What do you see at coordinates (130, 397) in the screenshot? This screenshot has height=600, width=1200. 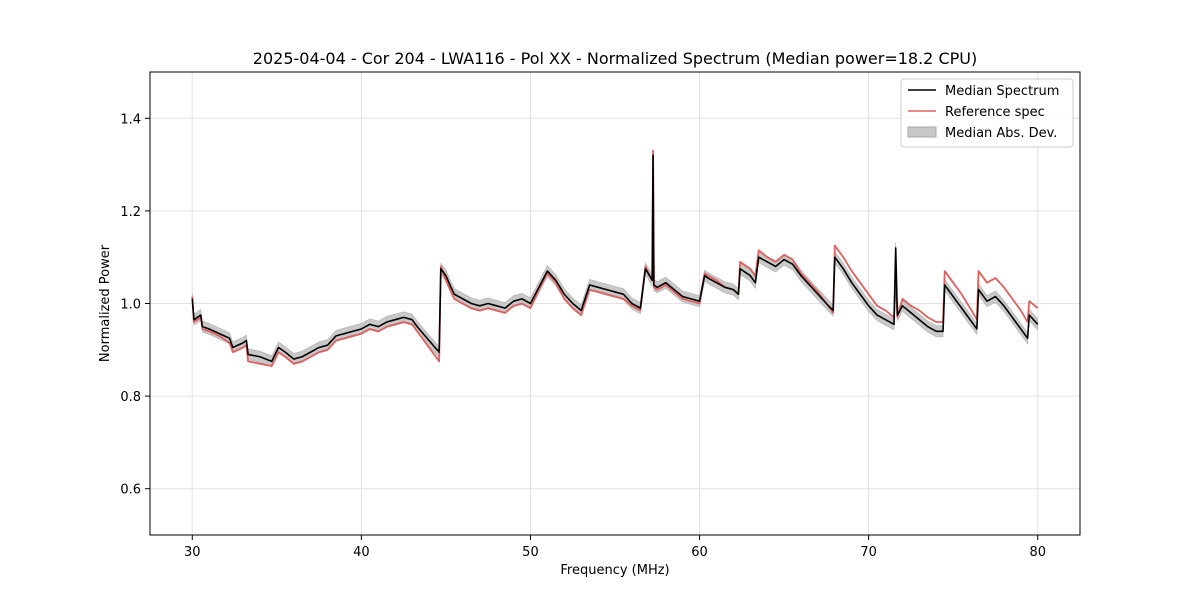 I see `y-tick-label: 0.8` at bounding box center [130, 397].